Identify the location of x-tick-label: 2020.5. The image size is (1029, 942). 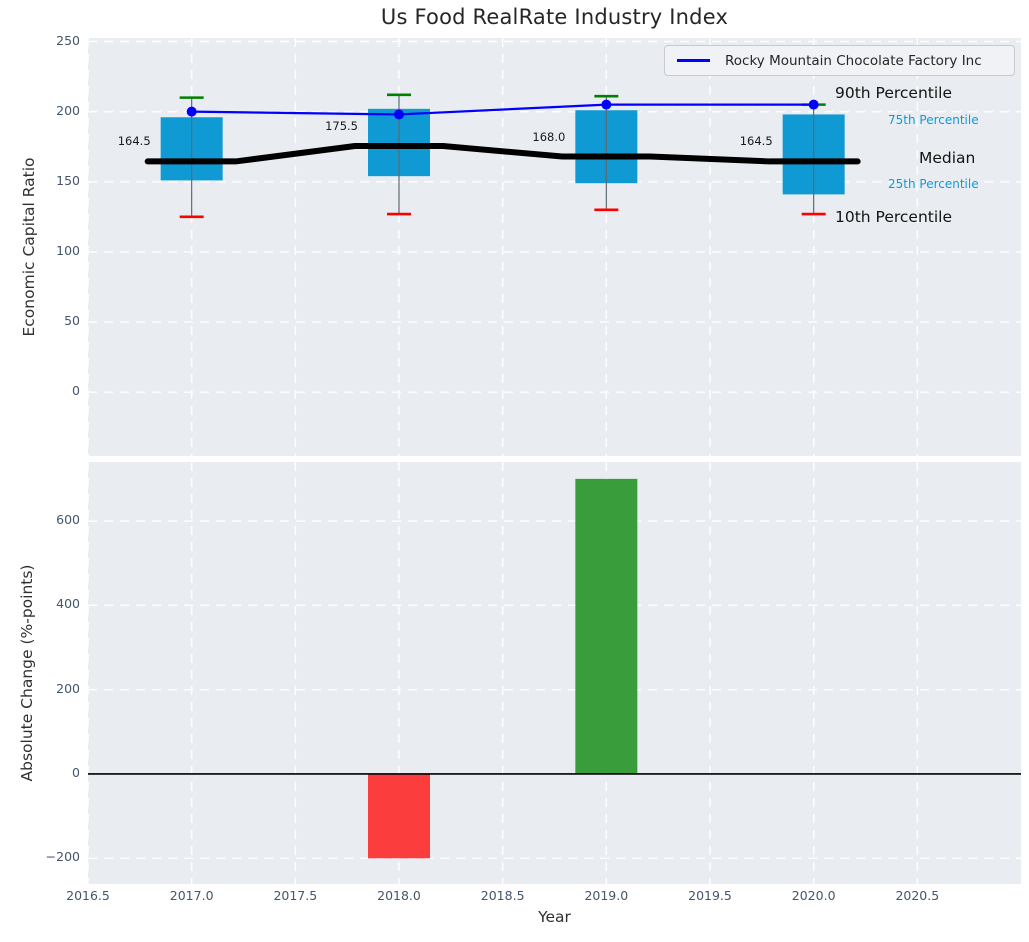
(917, 895).